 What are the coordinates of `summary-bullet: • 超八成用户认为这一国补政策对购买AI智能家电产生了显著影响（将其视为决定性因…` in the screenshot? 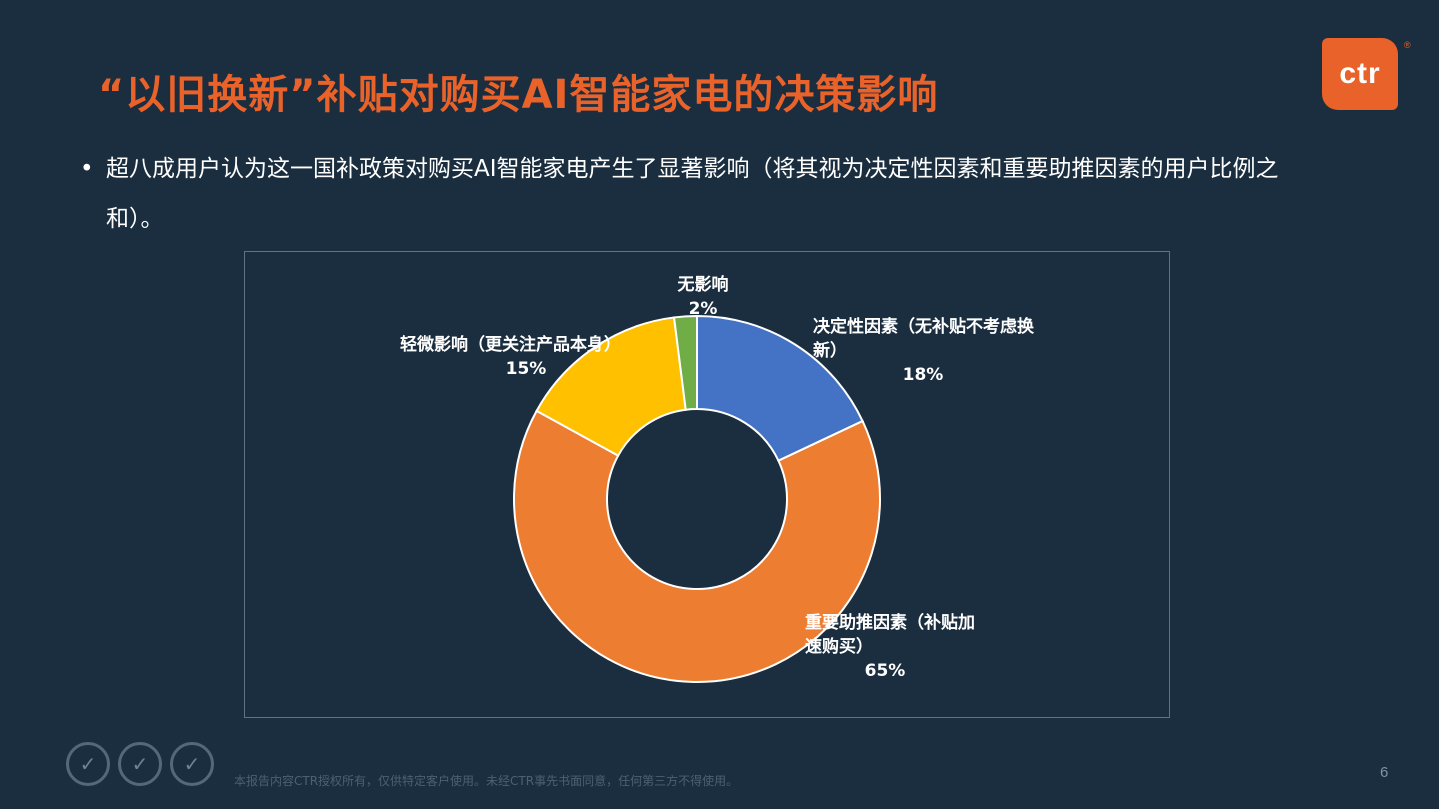 It's located at (700, 194).